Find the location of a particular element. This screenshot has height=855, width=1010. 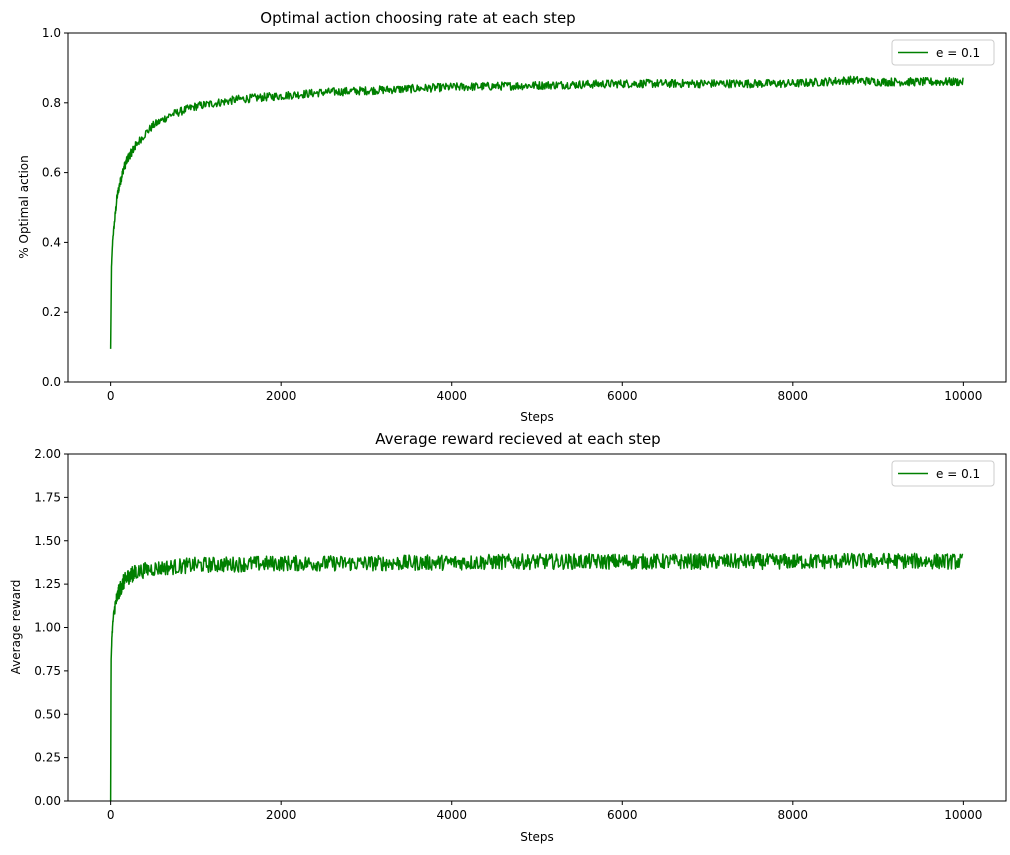

y-tick-label: 0.4 is located at coordinates (51, 242).